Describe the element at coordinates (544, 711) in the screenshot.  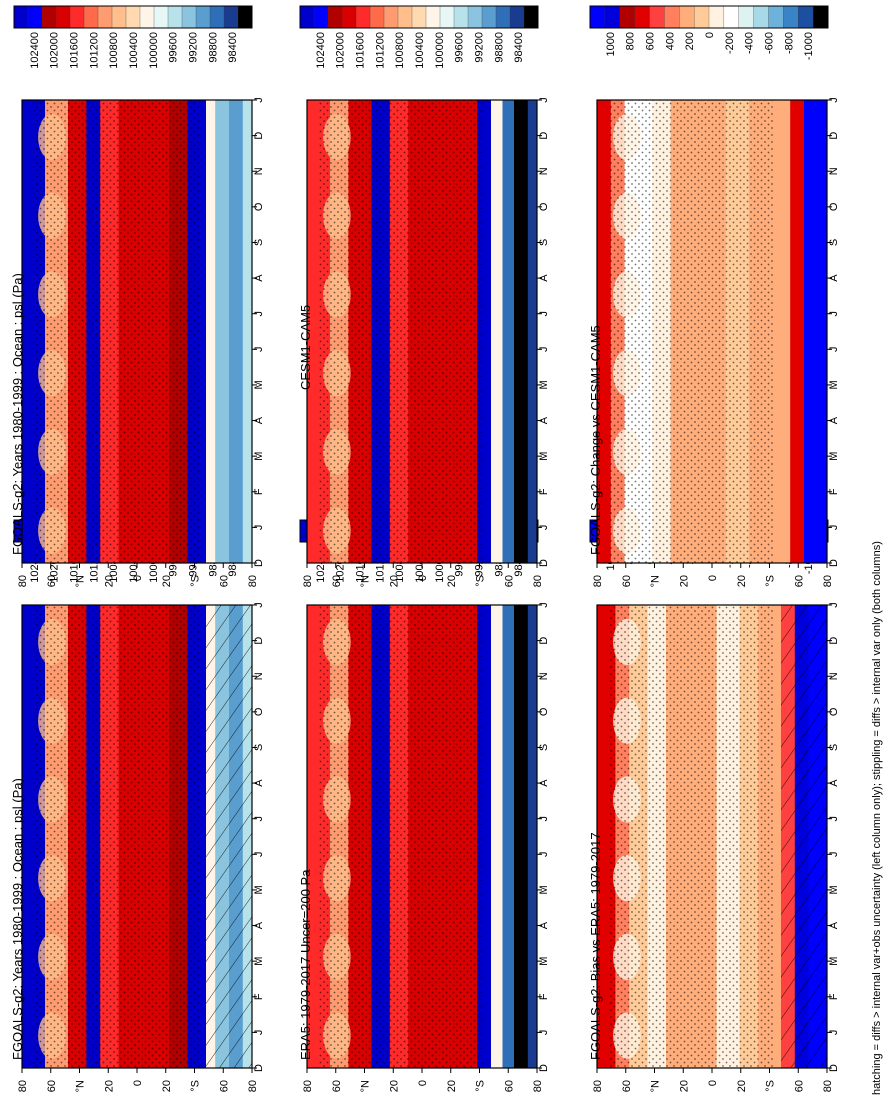
I see `month-tick-label: O` at that location.